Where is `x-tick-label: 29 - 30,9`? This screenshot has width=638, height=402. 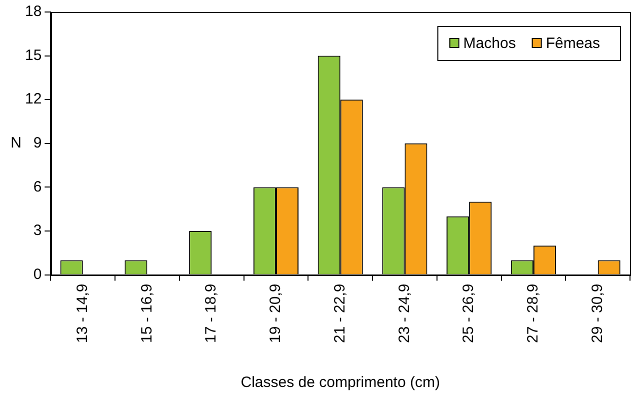
x-tick-label: 29 - 30,9 is located at coordinates (597, 314).